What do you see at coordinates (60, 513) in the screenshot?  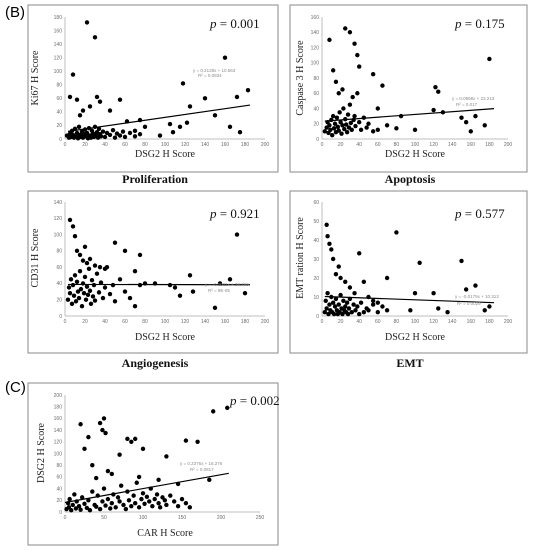 I see `y-tick-label: 0` at bounding box center [60, 513].